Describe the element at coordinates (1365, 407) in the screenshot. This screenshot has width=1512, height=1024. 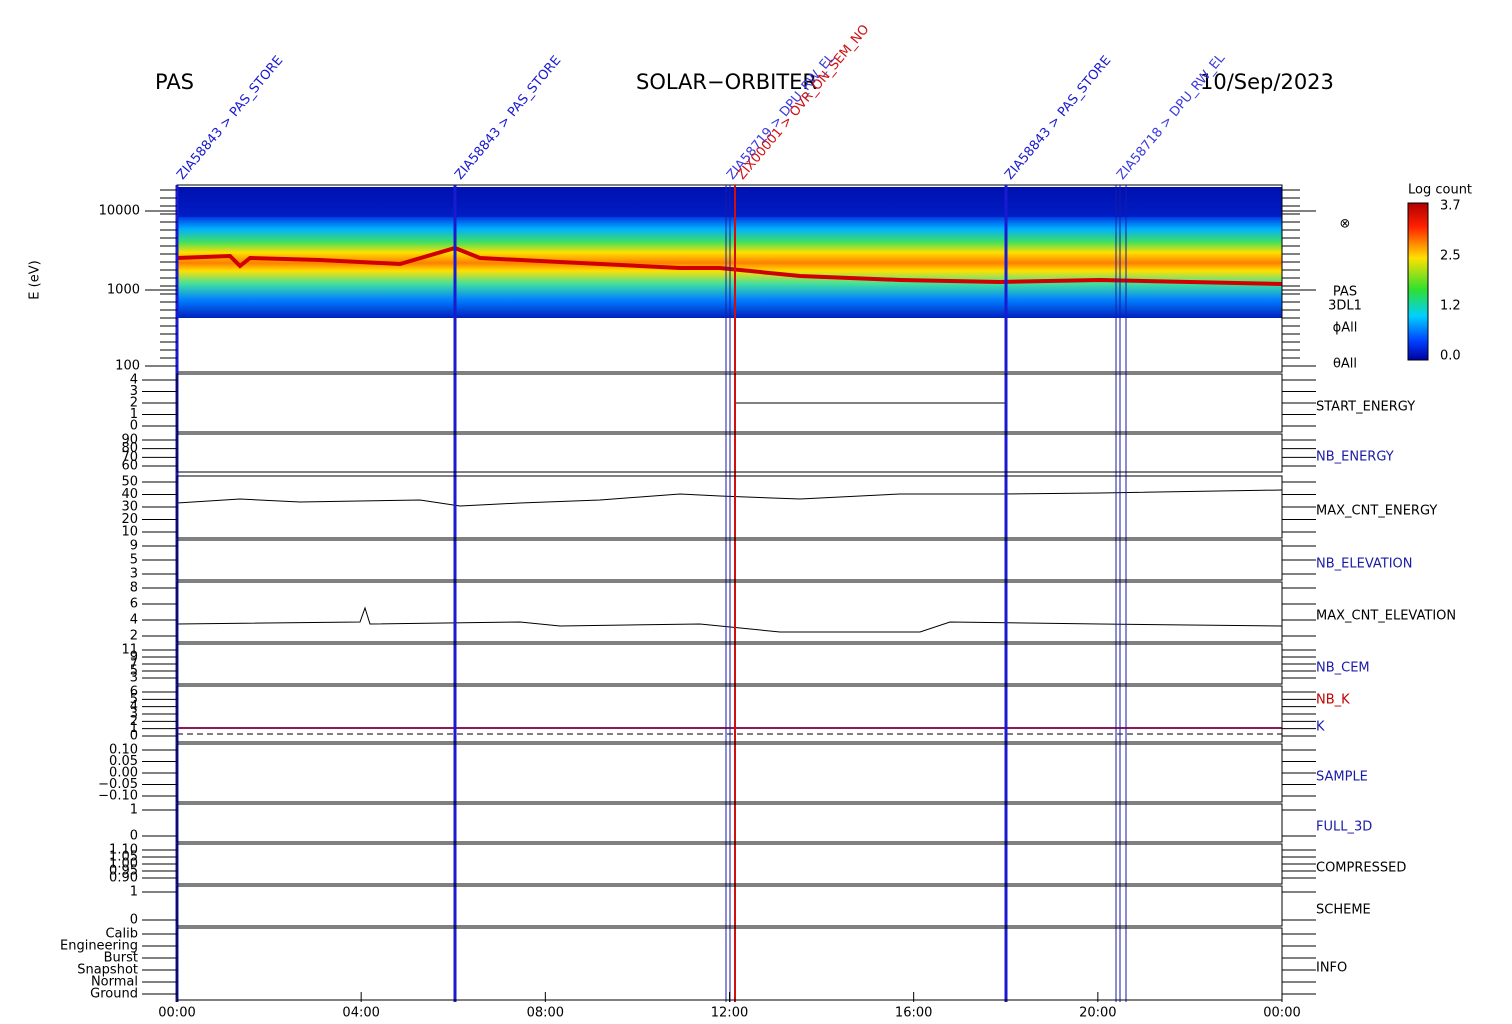
I see `panel-label: START_ENERGY` at that location.